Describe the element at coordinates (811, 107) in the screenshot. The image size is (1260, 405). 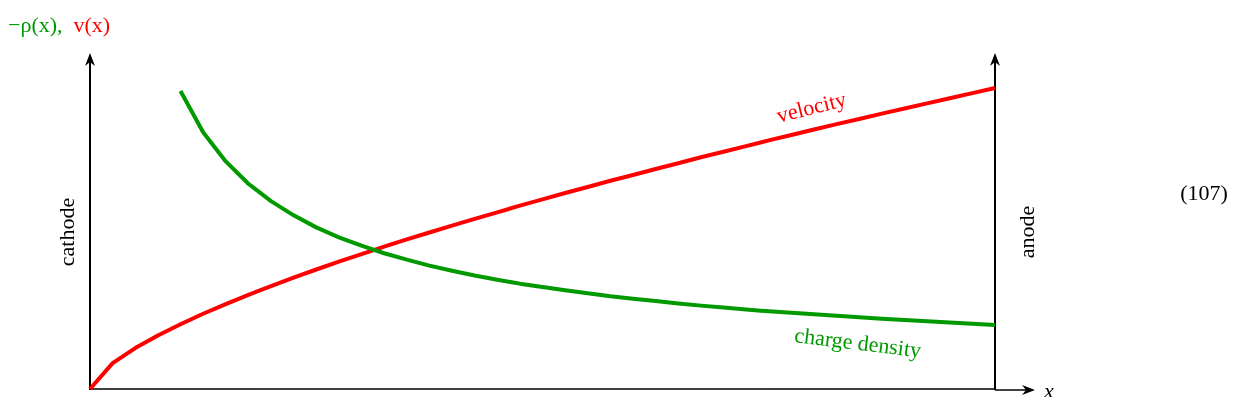
I see `text: velocity` at that location.